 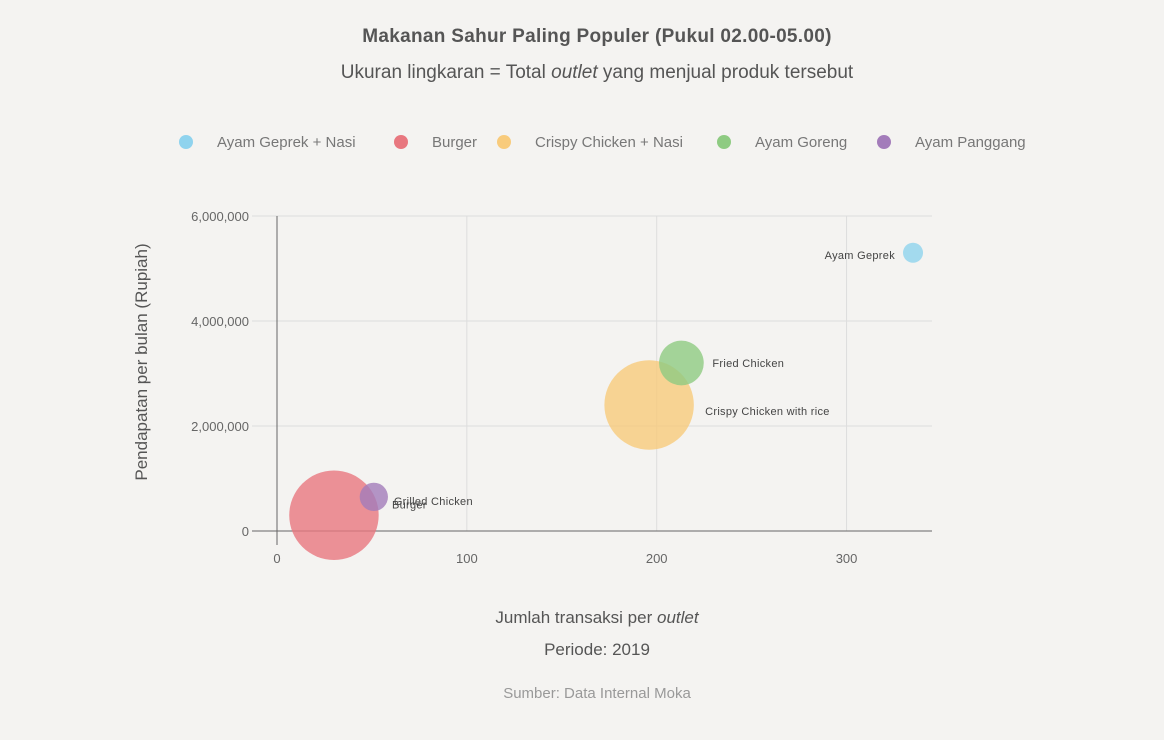 What do you see at coordinates (576, 617) in the screenshot?
I see `x-axis-label-prefix: Jumlah transaksi per` at bounding box center [576, 617].